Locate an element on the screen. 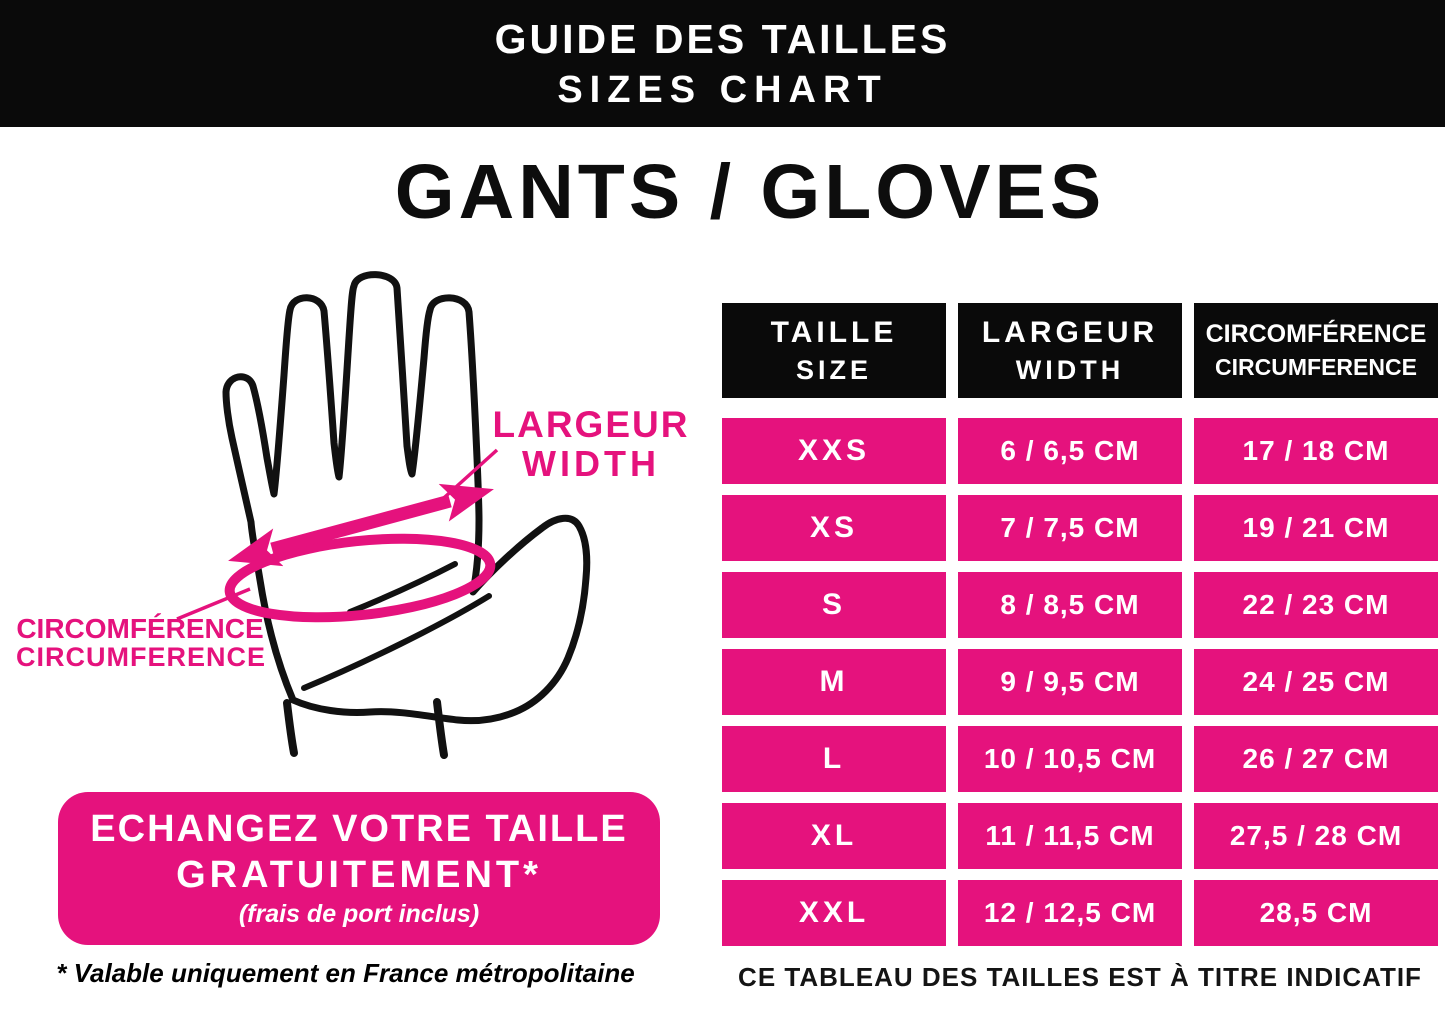 The image size is (1445, 1021). circumference-cell: 19 / 21 CM is located at coordinates (1316, 528).